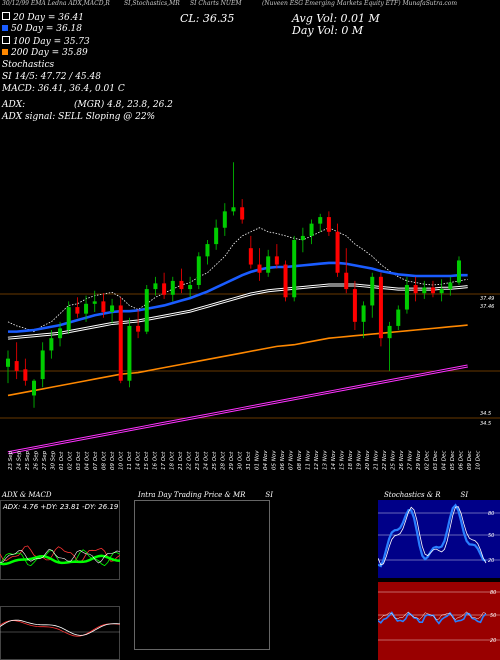 This screenshot has height=660, width=500. Describe the element at coordinates (453, 460) in the screenshot. I see `date-label: 05 Dec` at that location.